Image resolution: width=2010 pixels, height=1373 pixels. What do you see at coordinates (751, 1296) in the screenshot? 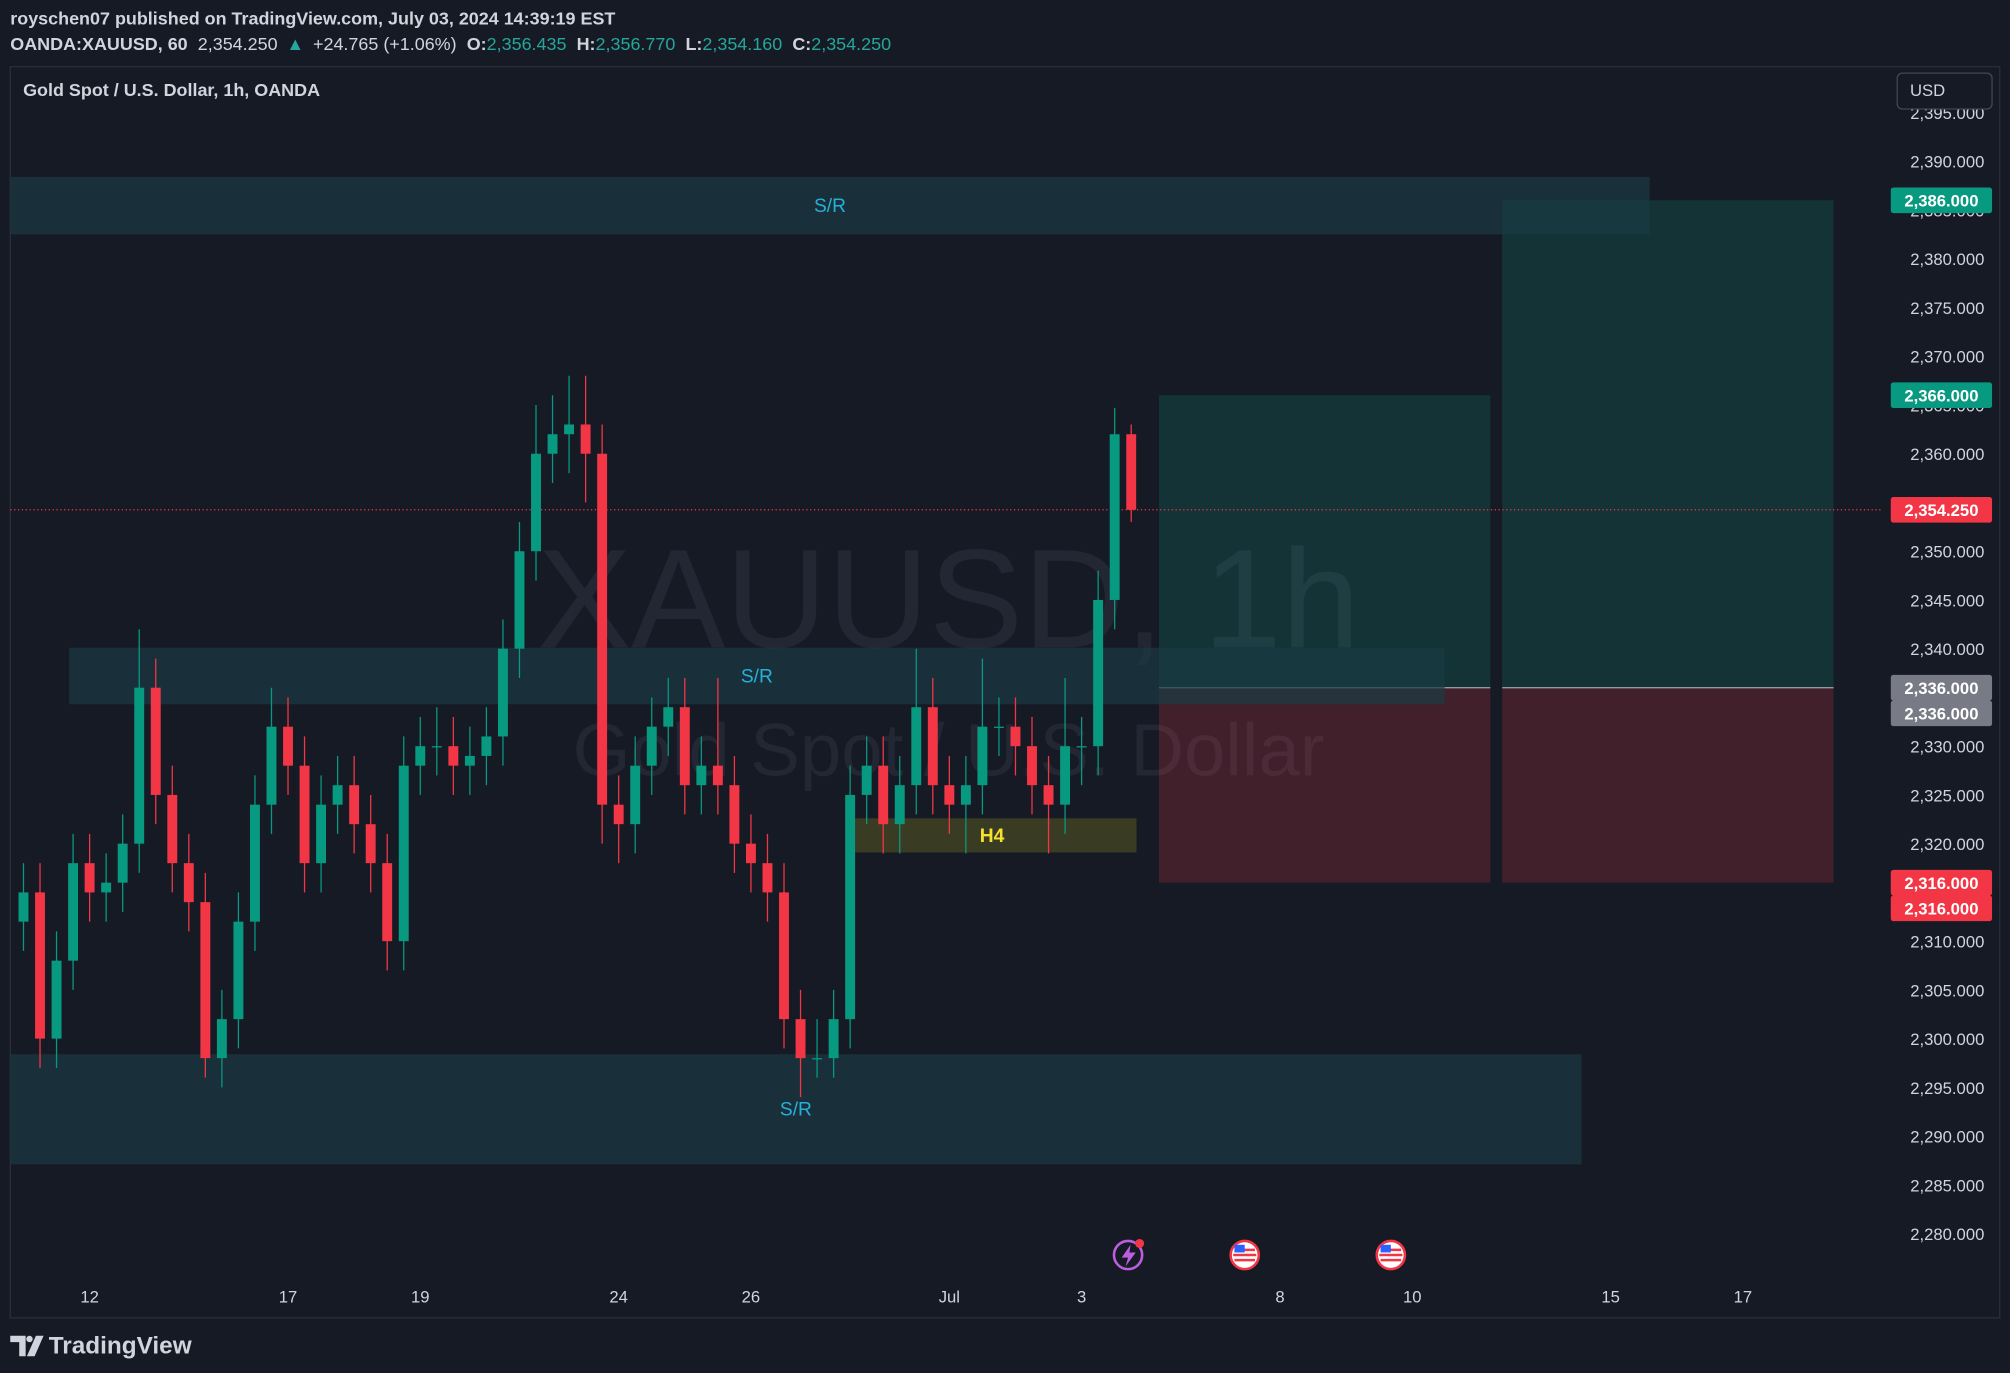
I see `x-tick-label: 26` at bounding box center [751, 1296].